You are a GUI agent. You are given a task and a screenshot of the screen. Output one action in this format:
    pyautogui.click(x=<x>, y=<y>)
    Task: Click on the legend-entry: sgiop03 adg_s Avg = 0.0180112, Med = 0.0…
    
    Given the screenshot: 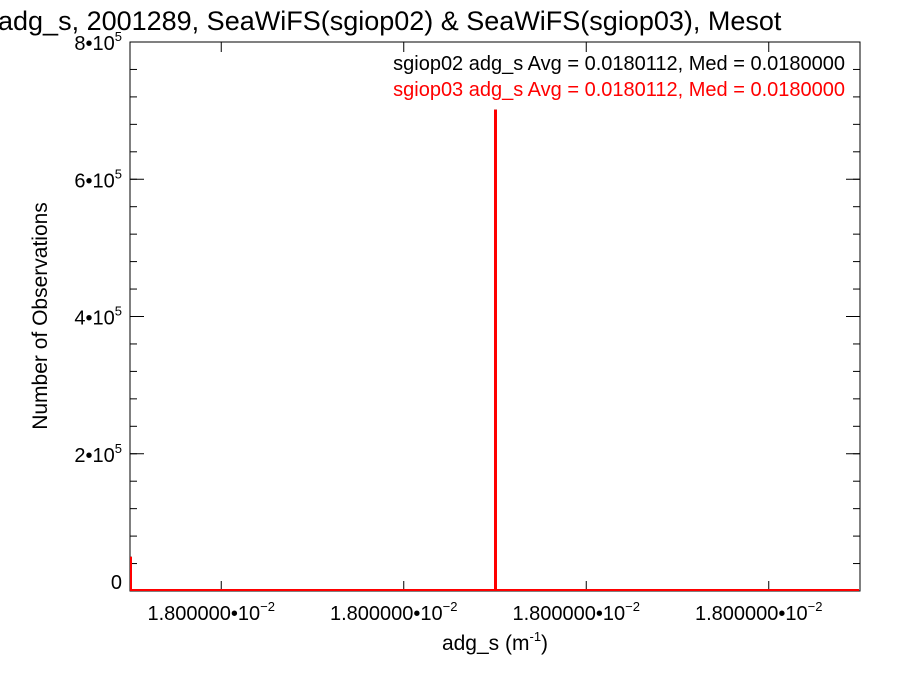 What is the action you would take?
    pyautogui.click(x=619, y=90)
    